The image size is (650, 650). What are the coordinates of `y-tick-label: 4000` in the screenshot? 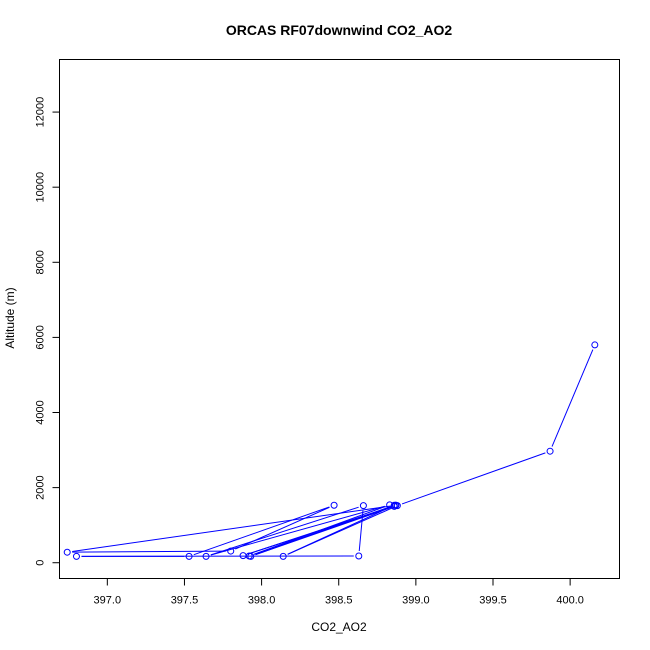 It's located at (41, 412).